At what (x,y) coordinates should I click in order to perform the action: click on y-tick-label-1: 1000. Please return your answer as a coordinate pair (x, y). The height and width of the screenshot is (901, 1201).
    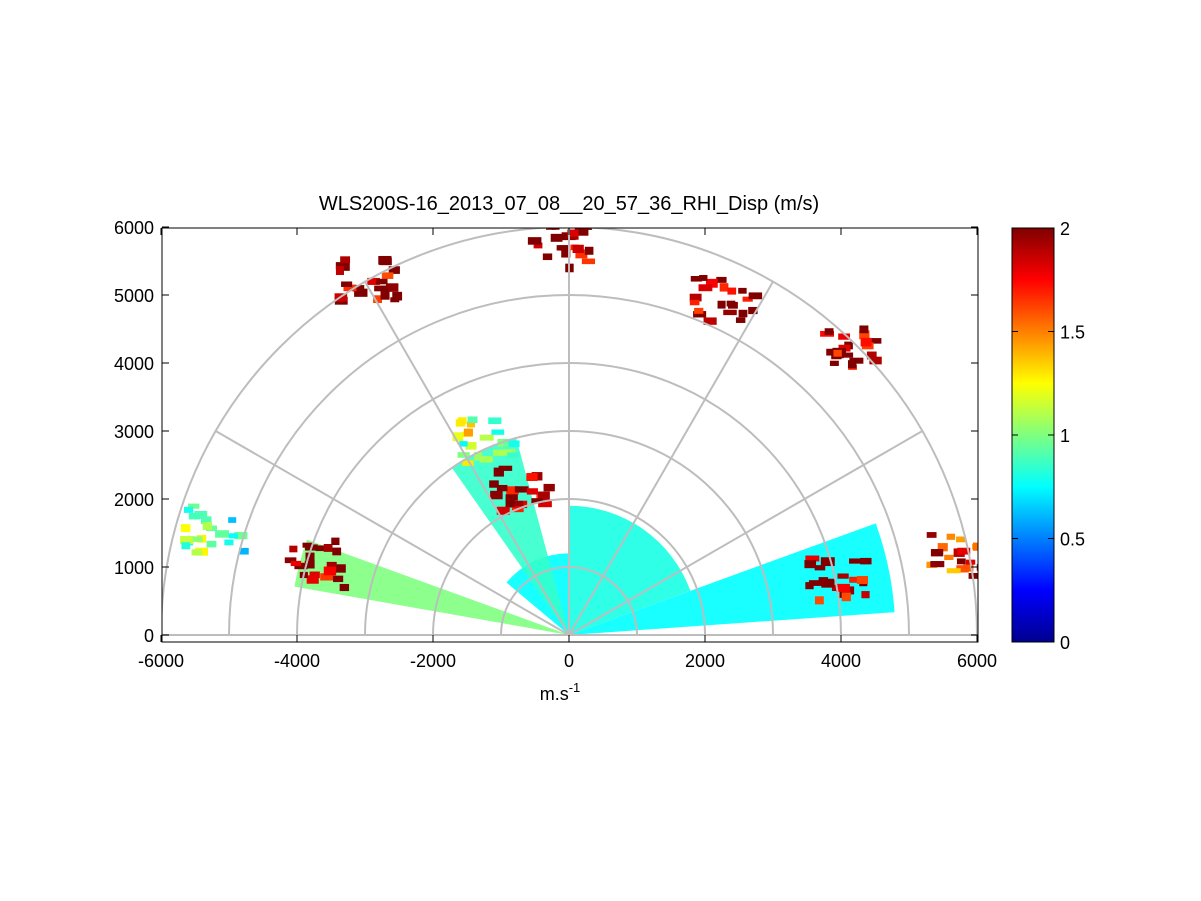
    Looking at the image, I should click on (134, 568).